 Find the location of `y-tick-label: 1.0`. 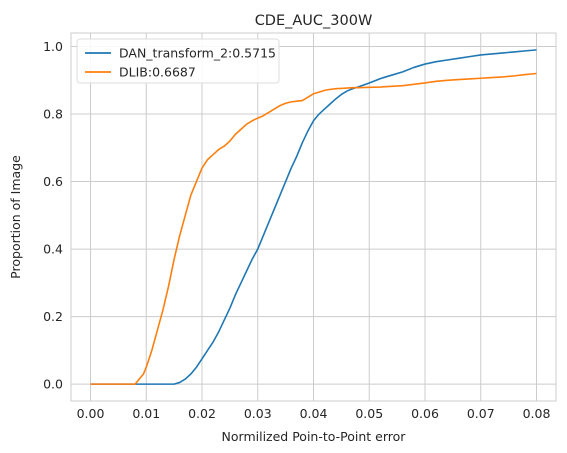

y-tick-label: 1.0 is located at coordinates (53, 46).